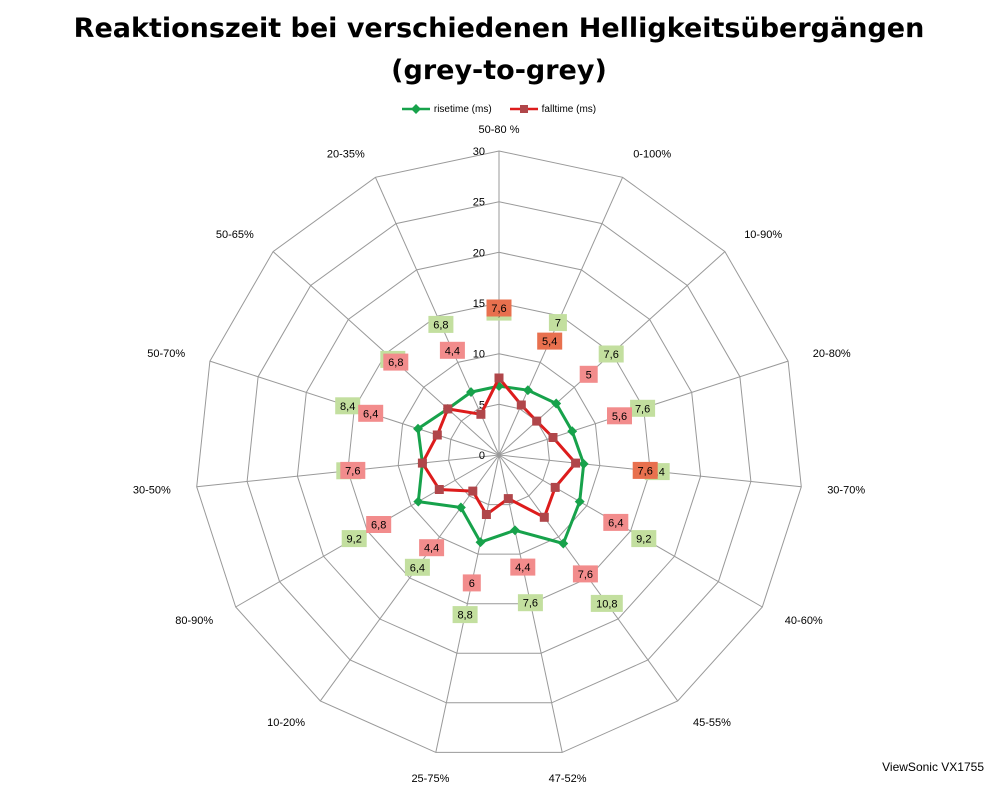 The height and width of the screenshot is (786, 998). I want to click on category-label-20-35: 20-35%, so click(346, 155).